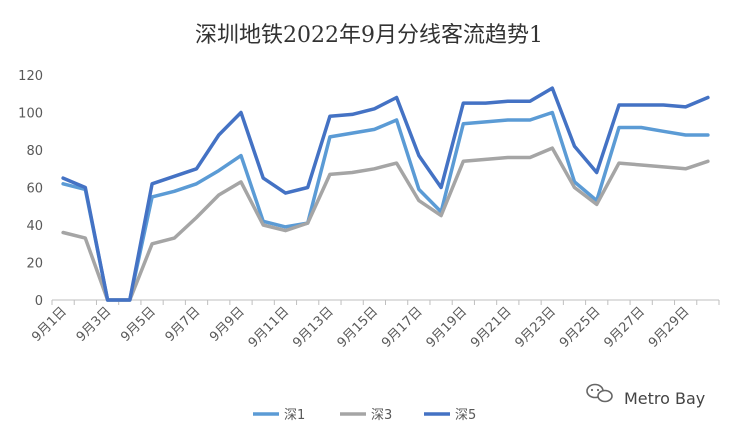 This screenshot has height=432, width=738. I want to click on y-tick-label: 120, so click(30, 76).